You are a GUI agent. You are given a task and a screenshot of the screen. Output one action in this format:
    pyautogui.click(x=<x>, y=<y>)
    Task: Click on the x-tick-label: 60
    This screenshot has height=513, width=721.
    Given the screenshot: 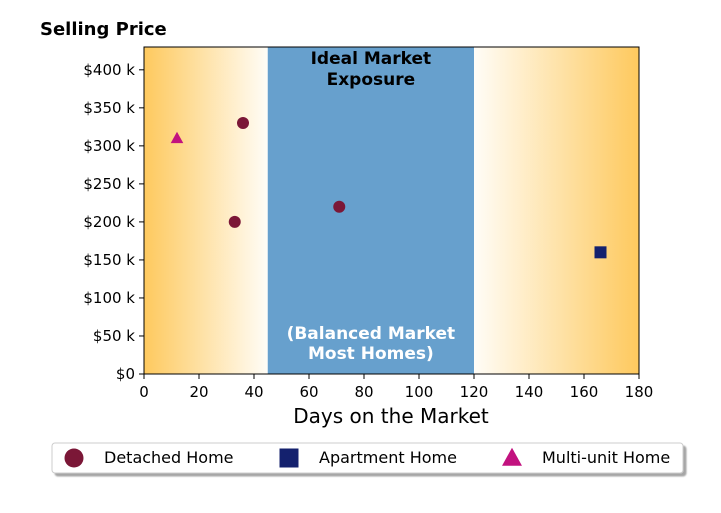 What is the action you would take?
    pyautogui.click(x=308, y=392)
    